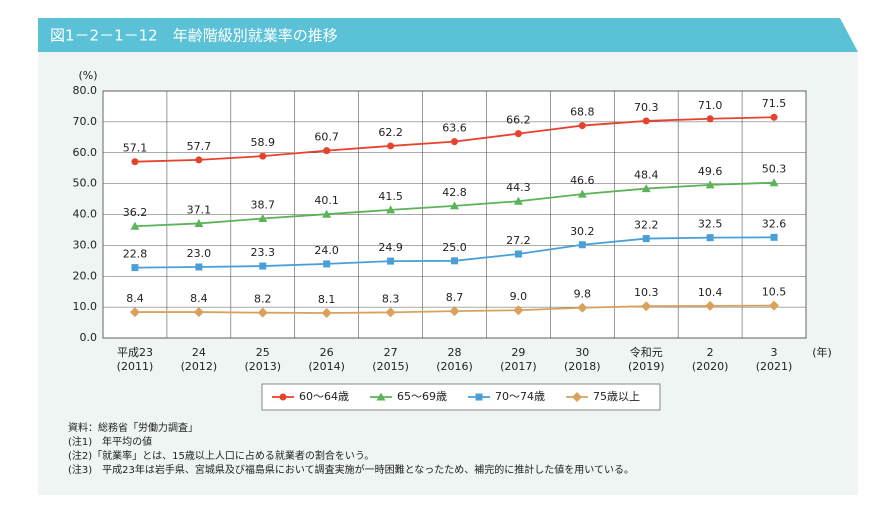 Image resolution: width=870 pixels, height=526 pixels. I want to click on data-label: 22.8, so click(135, 254).